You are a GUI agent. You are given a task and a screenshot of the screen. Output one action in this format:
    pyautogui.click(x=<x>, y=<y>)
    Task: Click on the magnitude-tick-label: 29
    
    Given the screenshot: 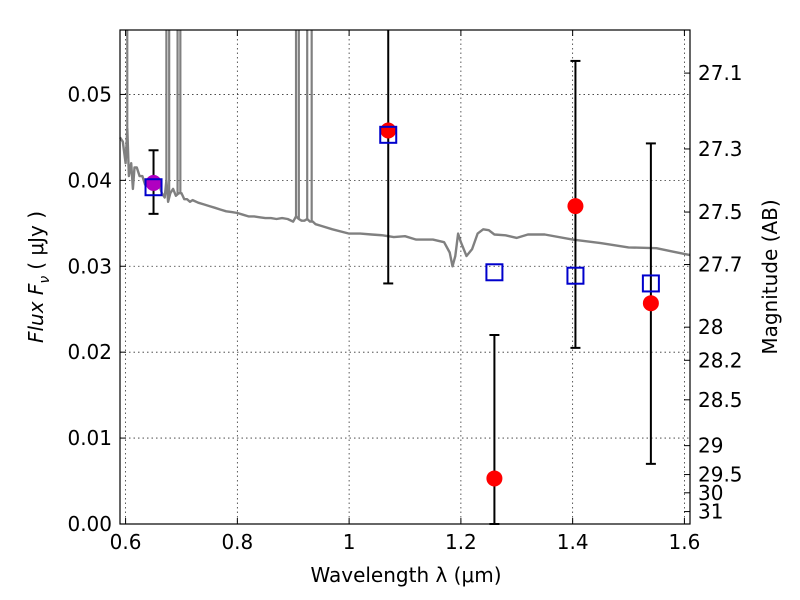 What is the action you would take?
    pyautogui.click(x=710, y=446)
    